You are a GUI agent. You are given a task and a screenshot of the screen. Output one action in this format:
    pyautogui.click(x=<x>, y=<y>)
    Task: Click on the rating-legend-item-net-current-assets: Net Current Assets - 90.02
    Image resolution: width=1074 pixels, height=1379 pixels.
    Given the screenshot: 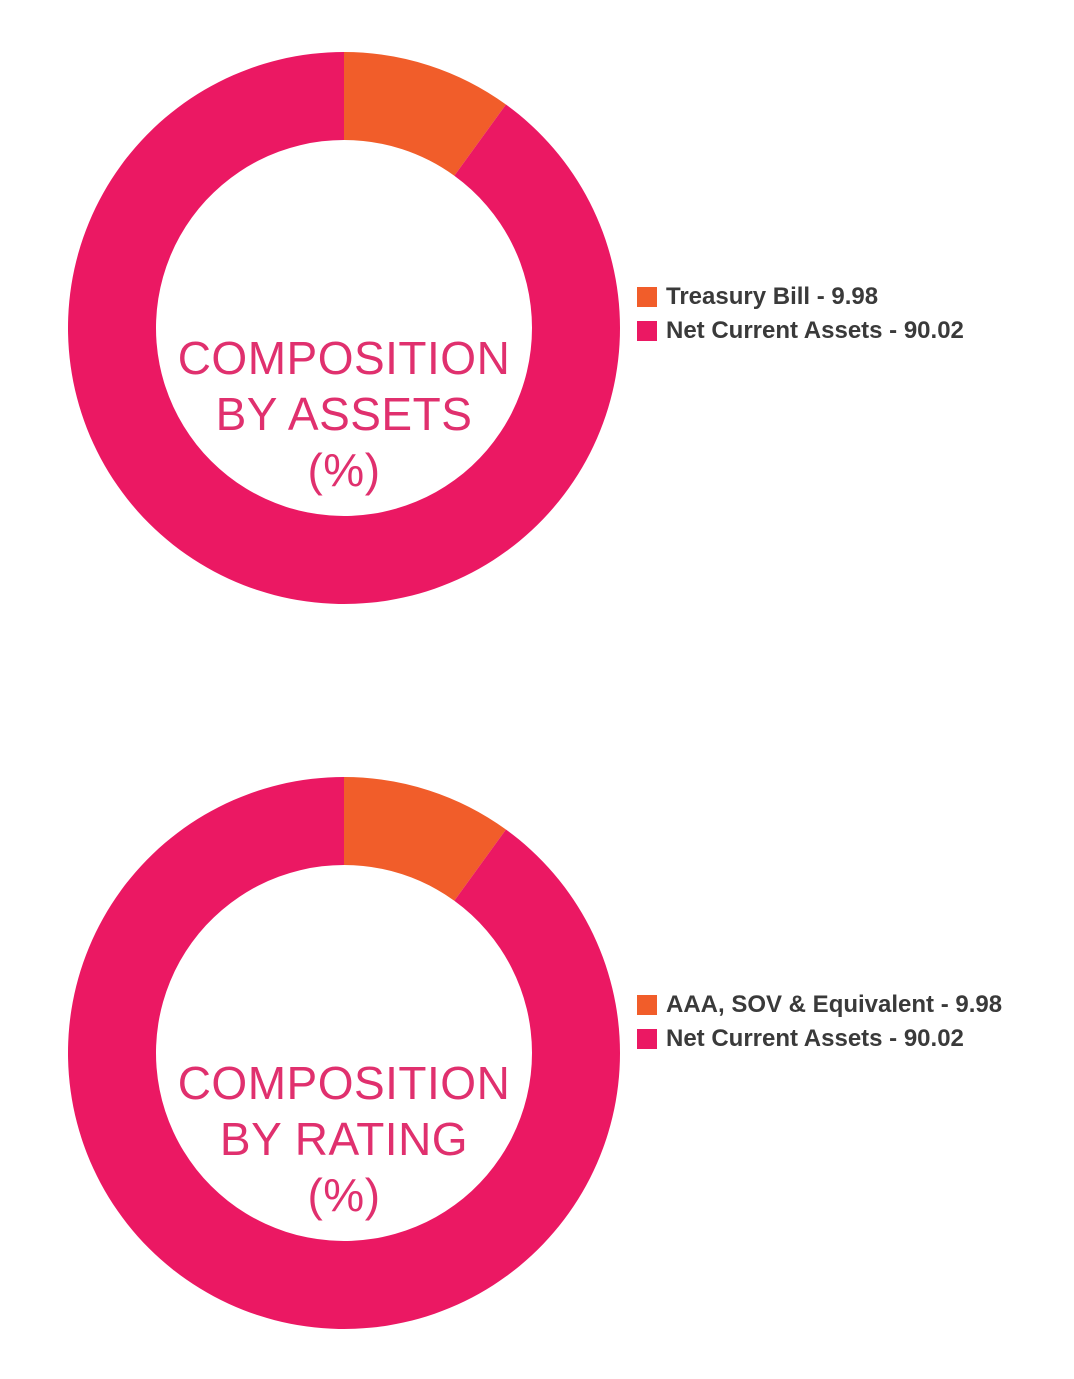 What is the action you would take?
    pyautogui.click(x=822, y=1039)
    